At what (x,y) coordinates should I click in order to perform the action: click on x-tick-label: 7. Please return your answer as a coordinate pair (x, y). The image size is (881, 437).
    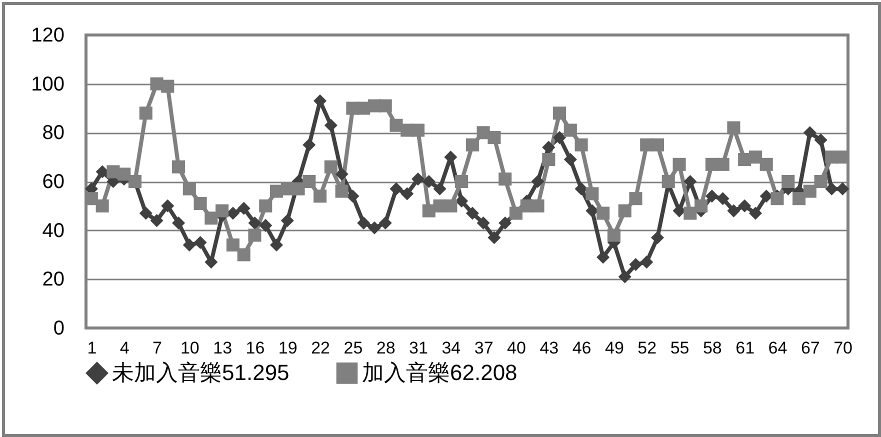
    Looking at the image, I should click on (157, 348).